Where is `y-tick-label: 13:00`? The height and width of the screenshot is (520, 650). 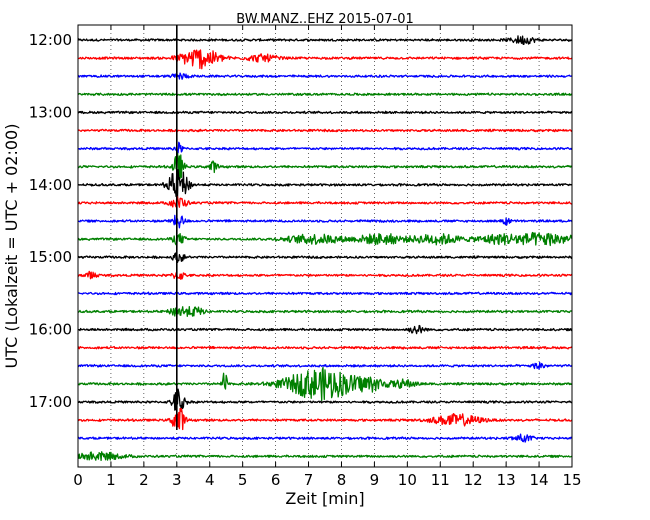
y-tick-label: 13:00 is located at coordinates (50, 112).